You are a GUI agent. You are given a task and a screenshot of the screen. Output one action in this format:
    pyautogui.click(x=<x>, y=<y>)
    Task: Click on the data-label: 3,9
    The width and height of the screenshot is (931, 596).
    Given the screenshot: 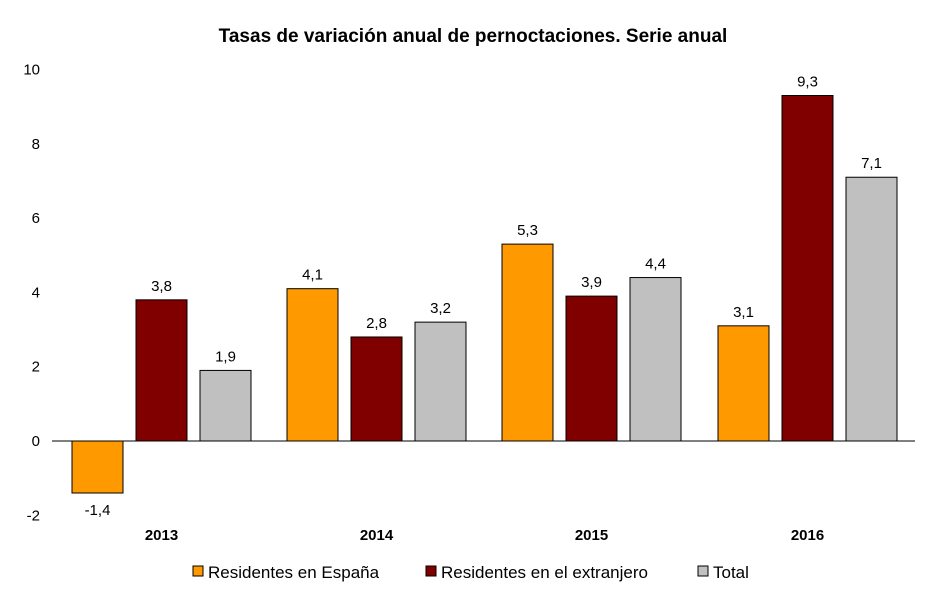 What is the action you would take?
    pyautogui.click(x=591, y=282)
    